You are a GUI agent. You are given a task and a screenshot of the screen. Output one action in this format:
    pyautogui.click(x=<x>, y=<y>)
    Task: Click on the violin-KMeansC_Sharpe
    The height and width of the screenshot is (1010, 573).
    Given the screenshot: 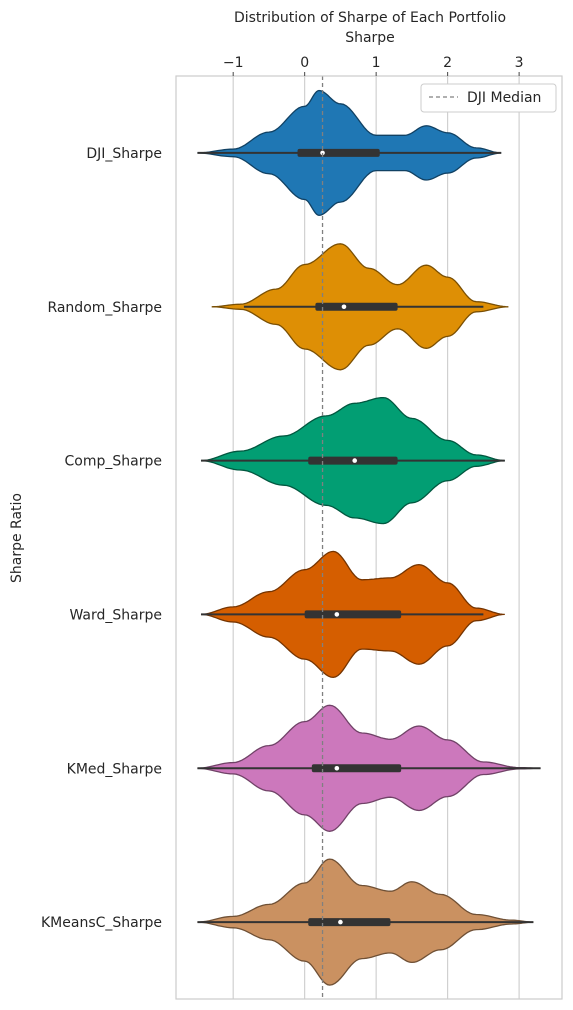 What is the action you would take?
    pyautogui.click(x=365, y=922)
    